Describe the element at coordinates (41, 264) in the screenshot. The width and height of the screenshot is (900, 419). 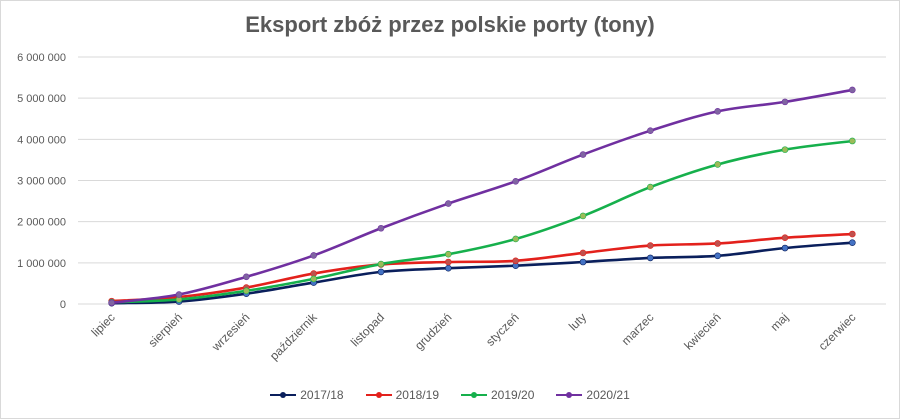
I see `y-tick-label: 1 000 000` at that location.